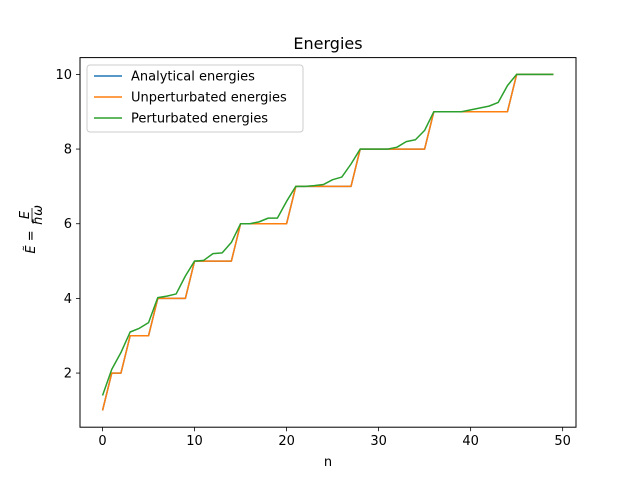 The height and width of the screenshot is (480, 640). I want to click on legend-label-3: Perturbated energies, so click(199, 119).